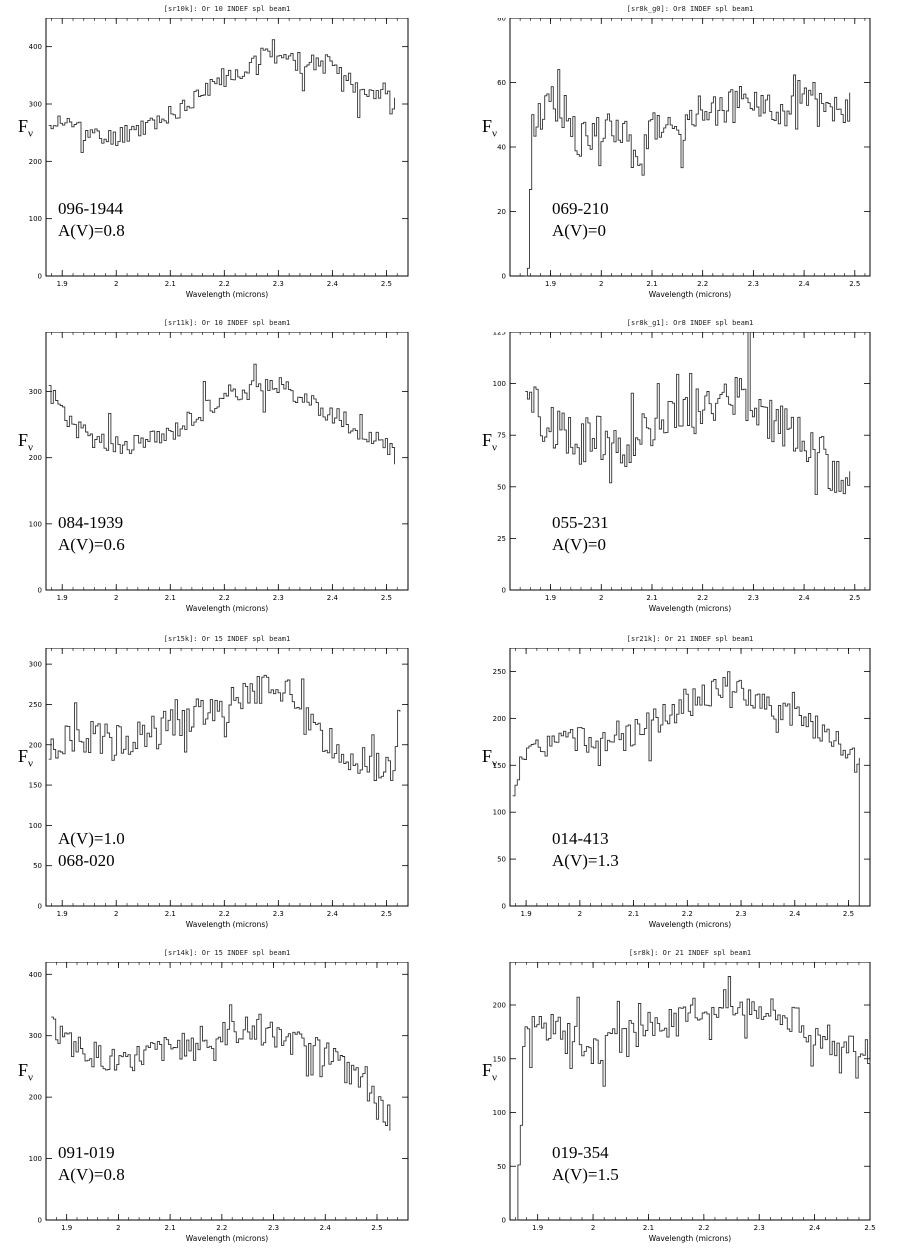  Describe the element at coordinates (227, 9) in the screenshot. I see `panel-title: [sr10k]: Or 10 INDEF spl beam1` at that location.